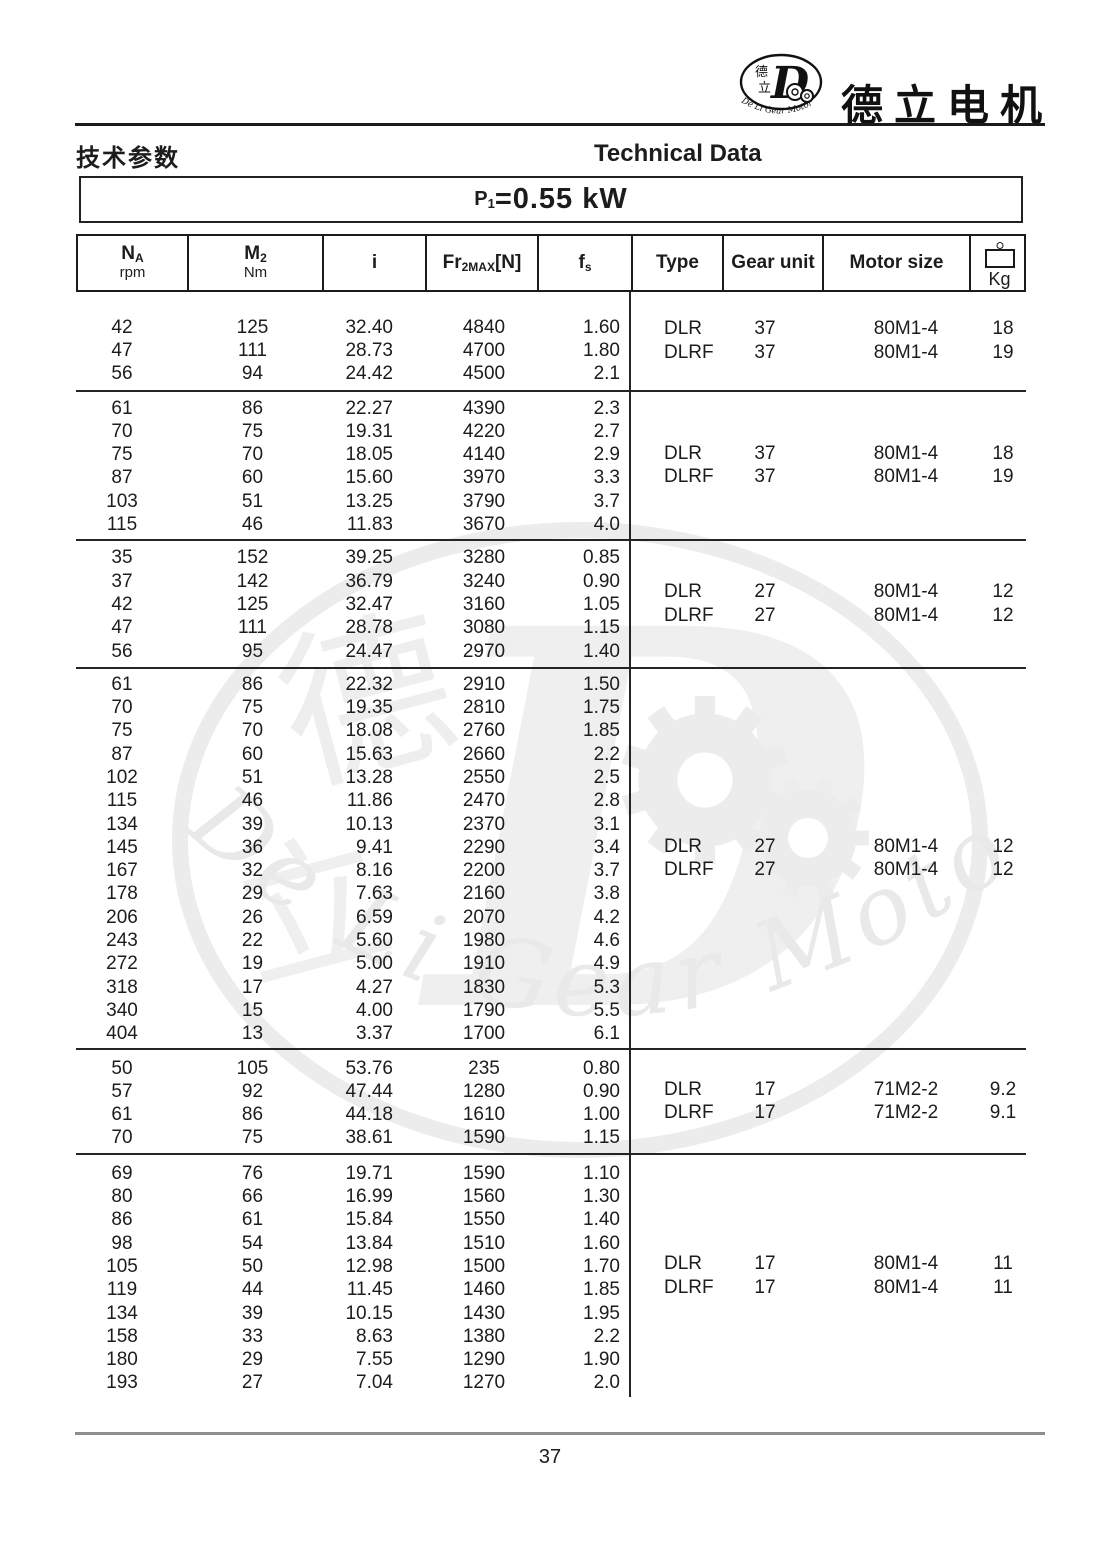 The image size is (1100, 1555). What do you see at coordinates (827, 465) in the screenshot?
I see `group-annotations: DLR 37 80M1-4 18 DLRF 37 80M1-4 19` at bounding box center [827, 465].